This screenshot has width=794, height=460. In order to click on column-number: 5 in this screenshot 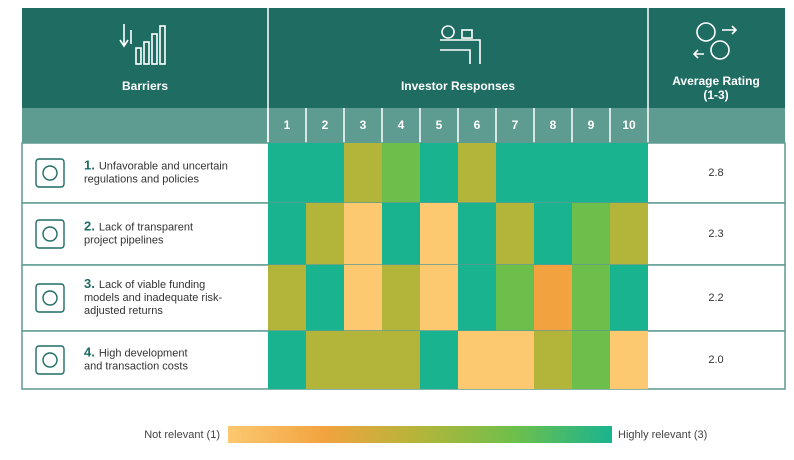, I will do `click(439, 125)`.